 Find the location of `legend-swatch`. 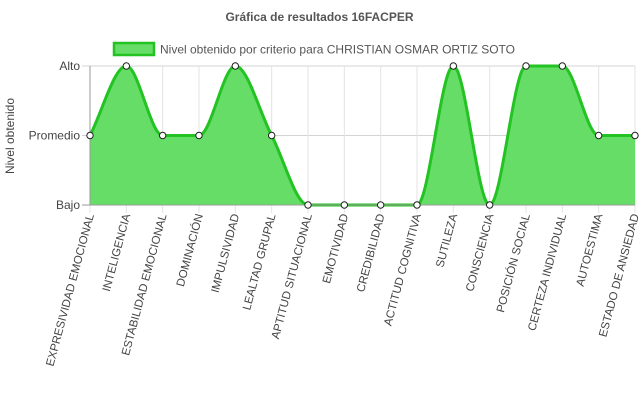

legend-swatch is located at coordinates (134, 49).